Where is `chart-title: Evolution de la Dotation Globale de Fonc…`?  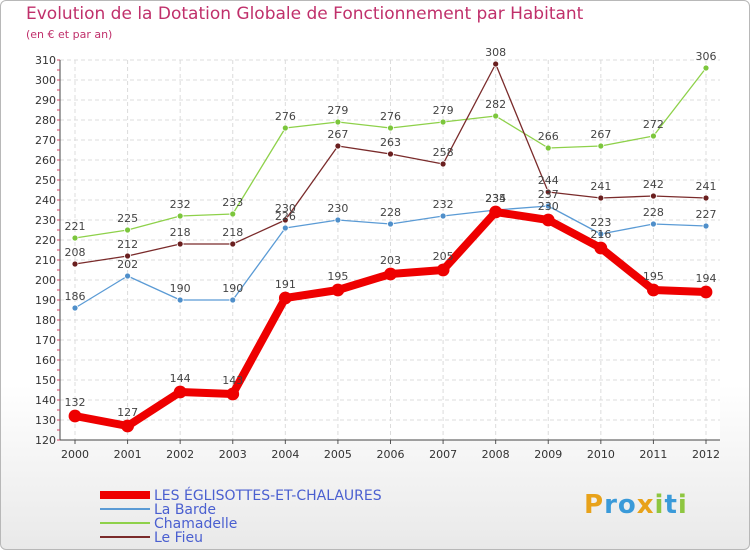
chart-title: Evolution de la Dotation Globale de Fonc… is located at coordinates (305, 14).